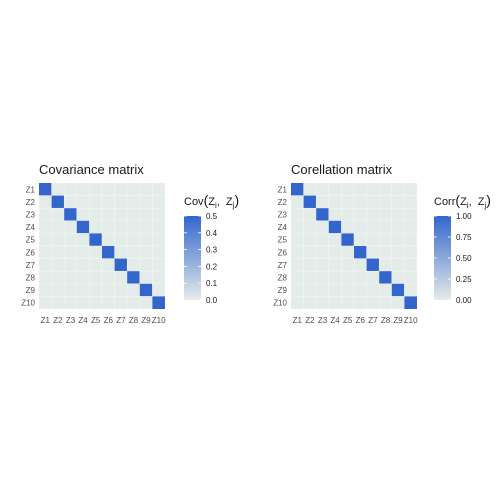 This screenshot has width=504, height=504. I want to click on corr-cell-Z5-Z8, so click(385, 240).